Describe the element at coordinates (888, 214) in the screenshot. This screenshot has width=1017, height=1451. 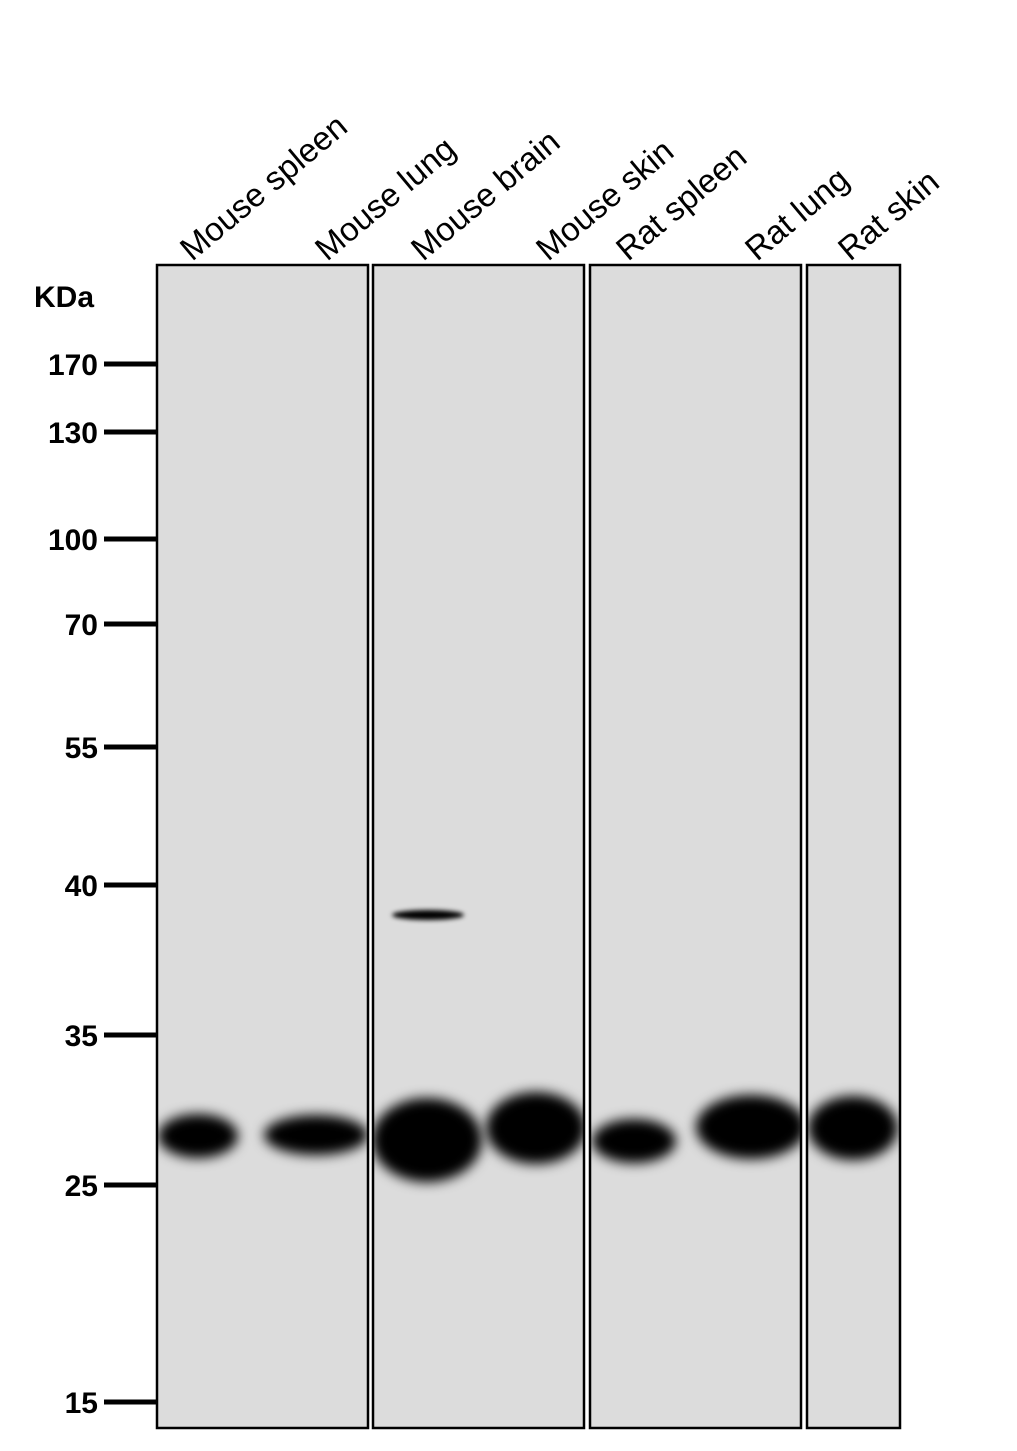
I see `lane-label: Rat skin` at that location.